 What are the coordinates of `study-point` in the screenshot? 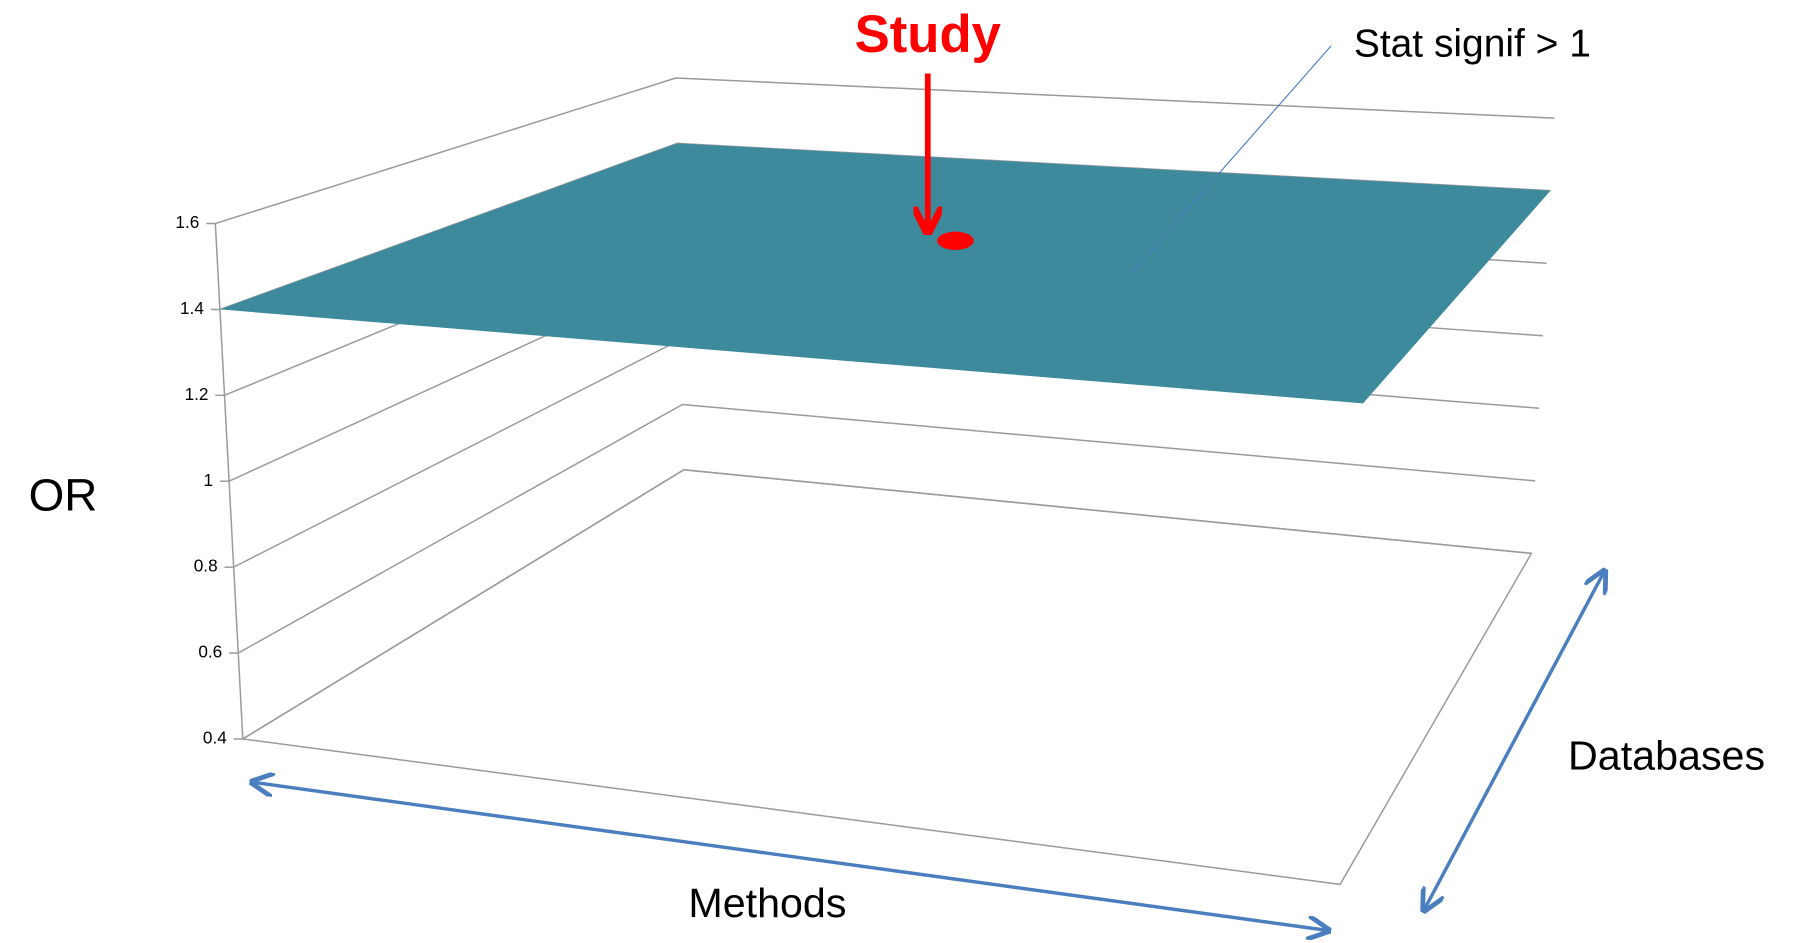 It's located at (955, 240).